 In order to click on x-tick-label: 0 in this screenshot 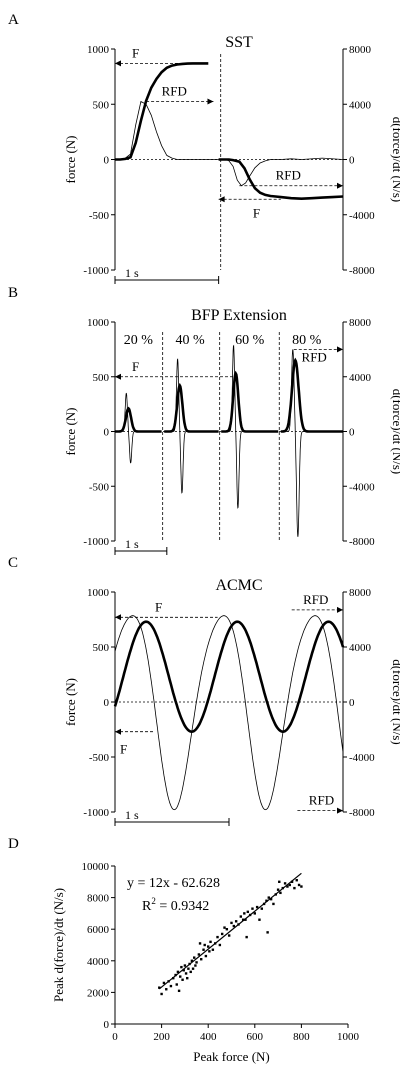, I will do `click(115, 1037)`.